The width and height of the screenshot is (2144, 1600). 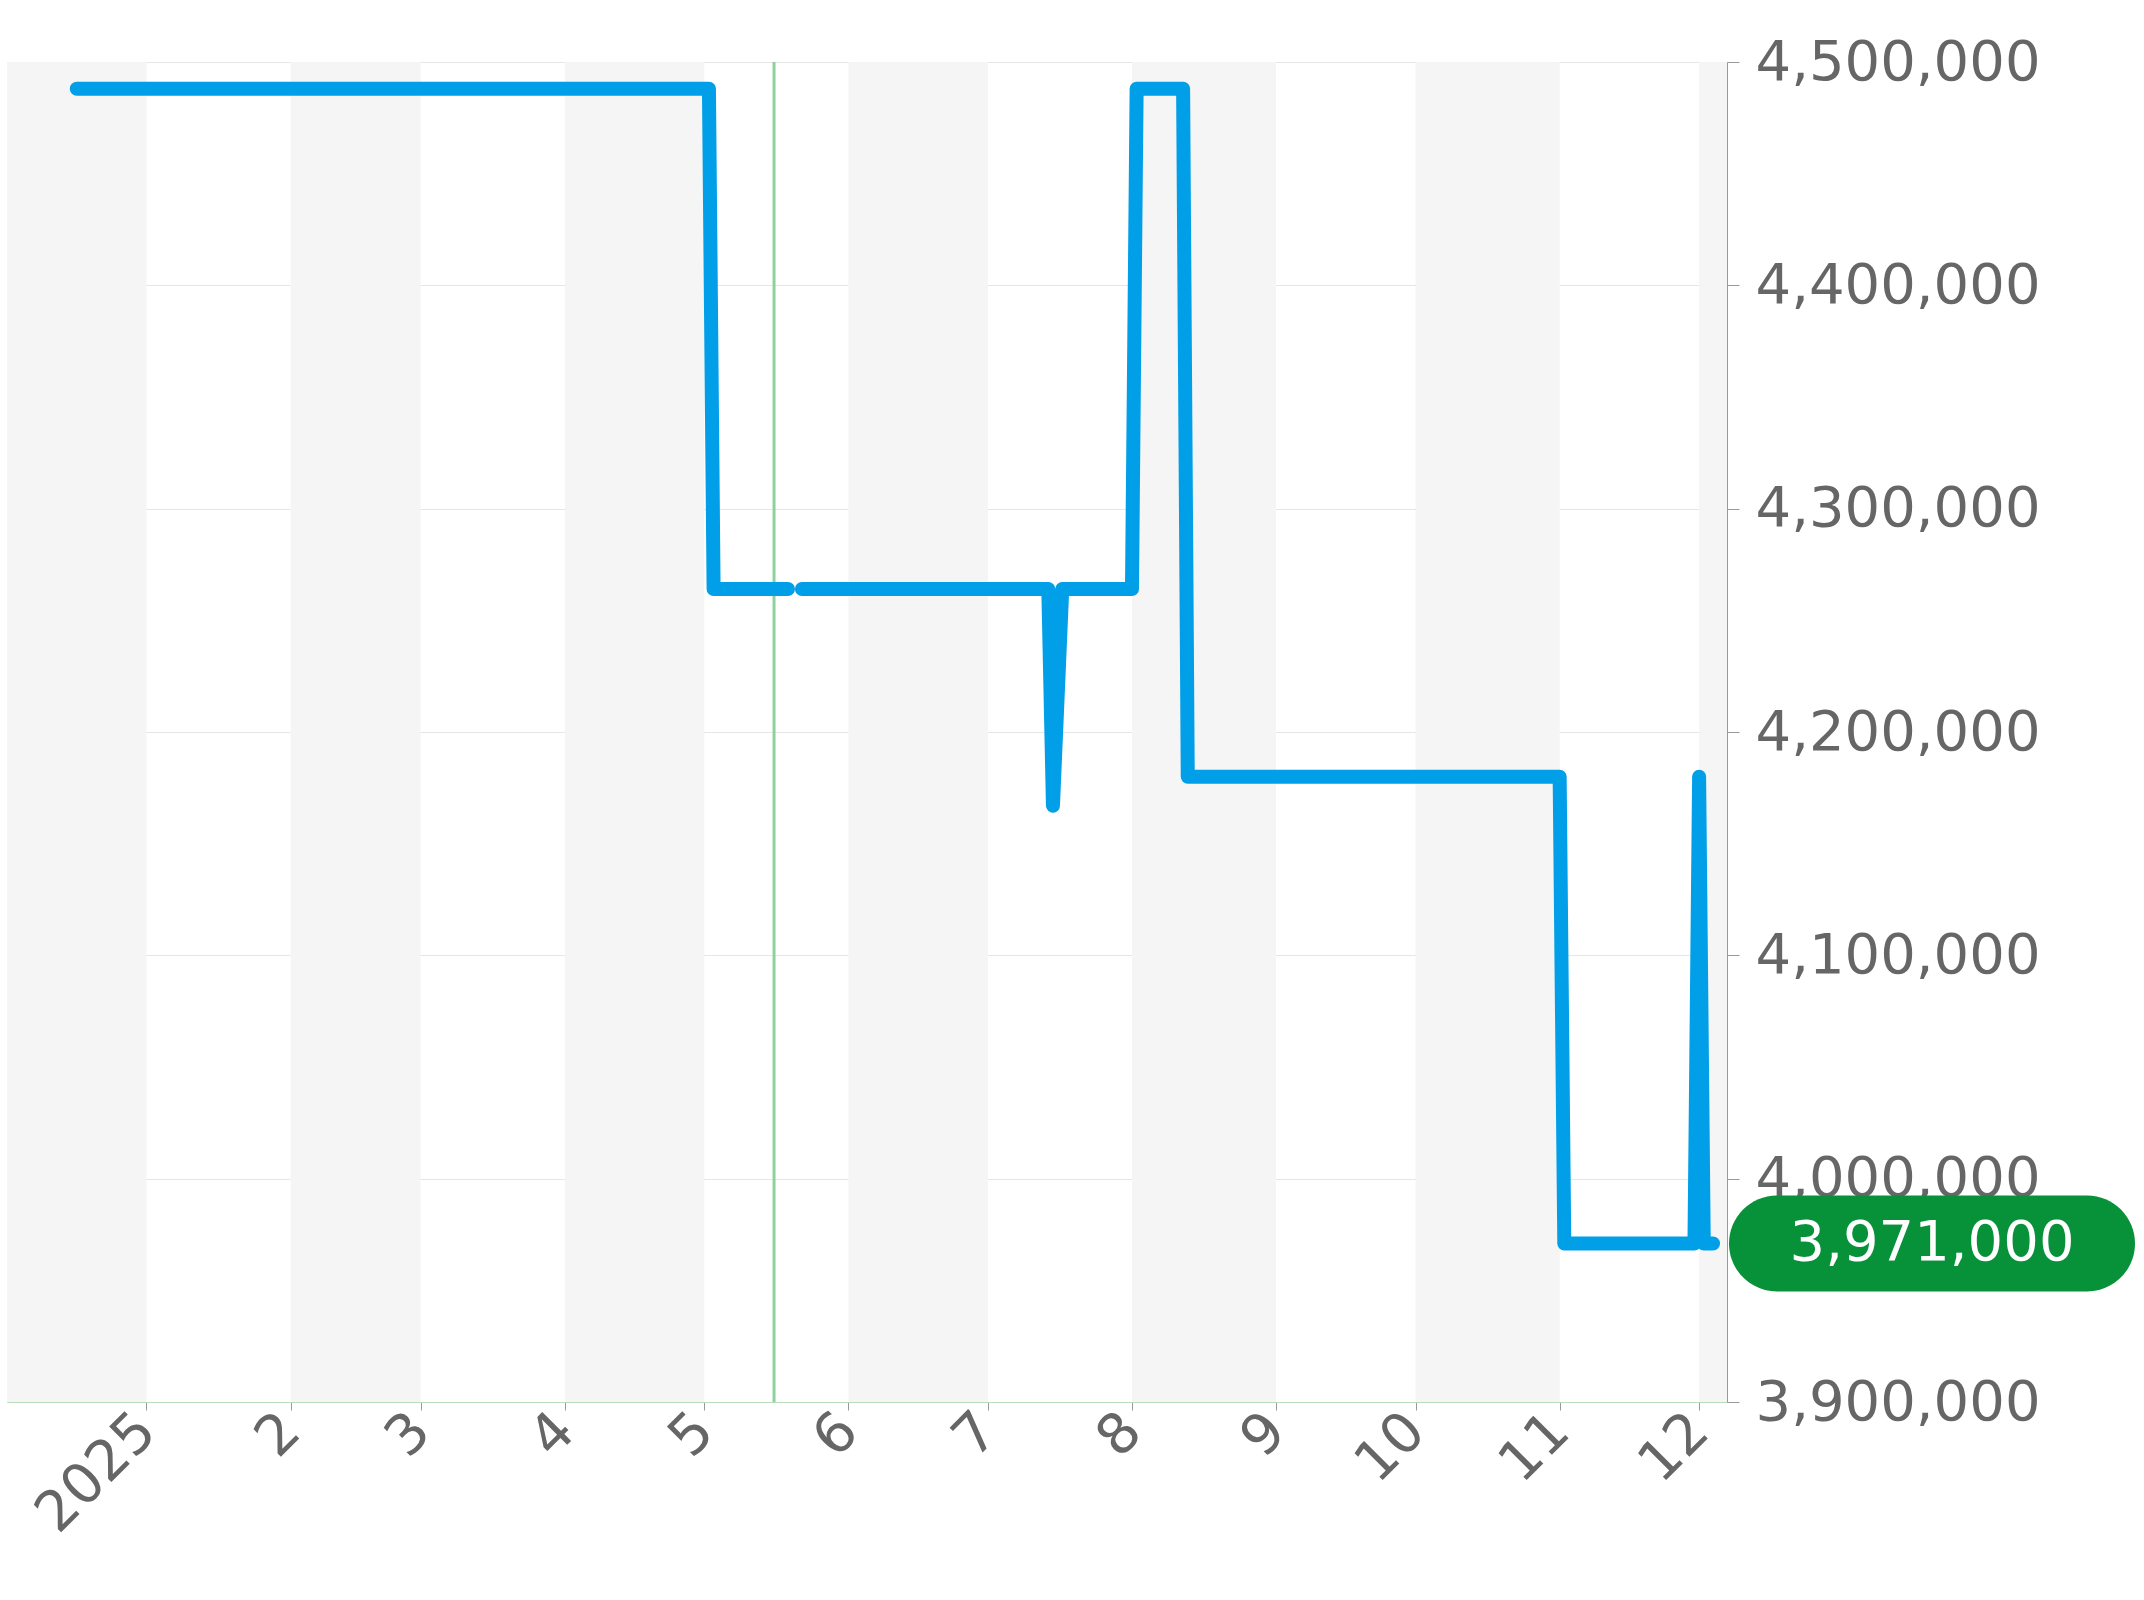 I want to click on y-tick-label: 4,500,000, so click(x=1898, y=60).